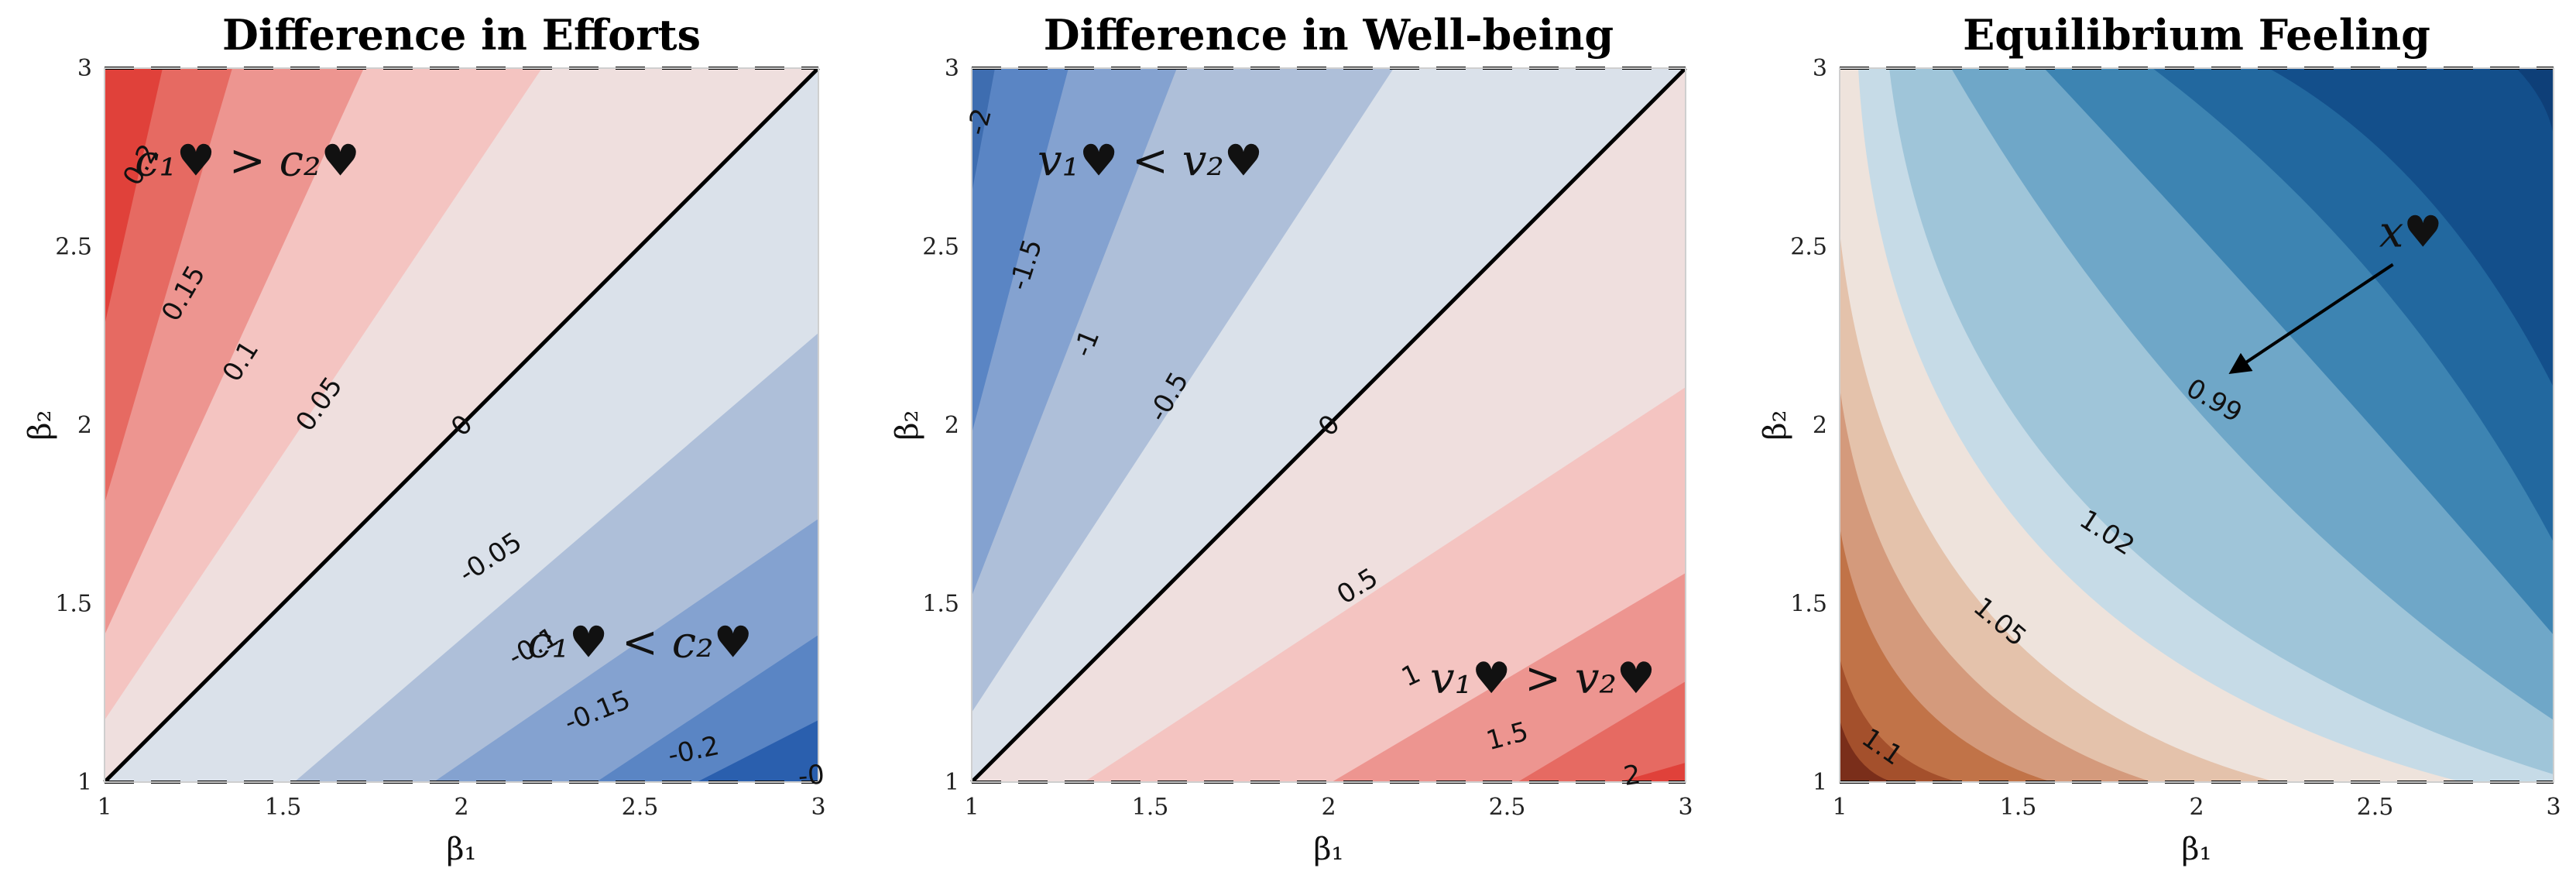  I want to click on region-annotation: x♥, so click(2411, 233).